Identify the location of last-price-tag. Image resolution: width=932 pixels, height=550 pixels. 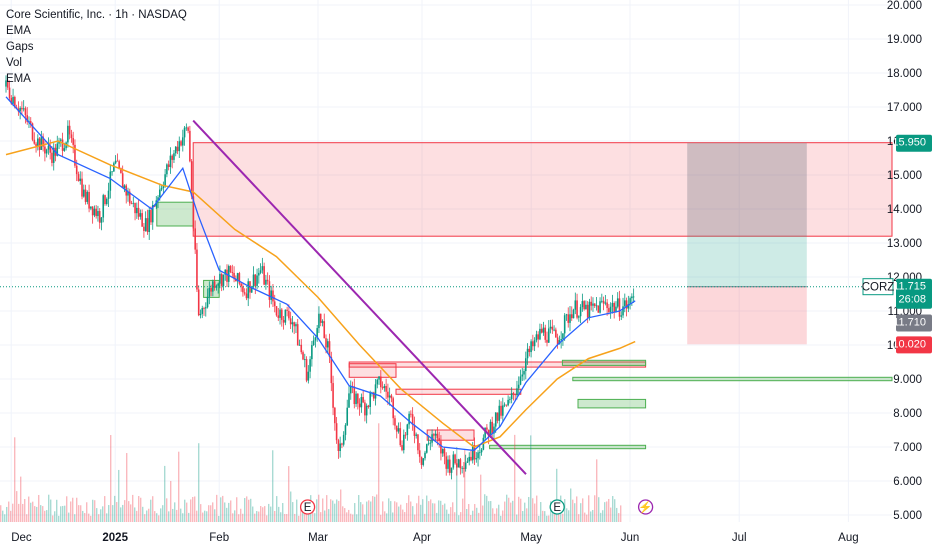
(914, 293).